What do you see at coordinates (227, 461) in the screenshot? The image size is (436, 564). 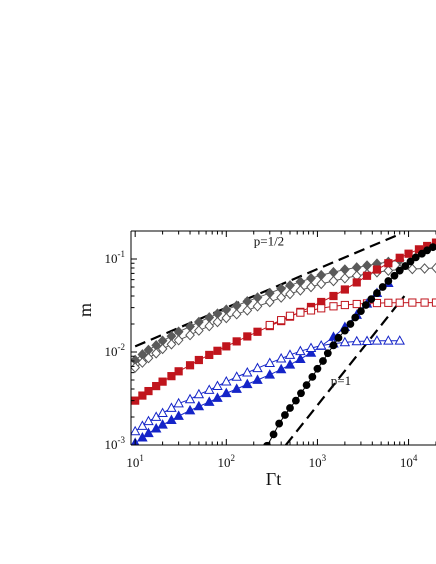 I see `x-tick-label: 10²` at bounding box center [227, 461].